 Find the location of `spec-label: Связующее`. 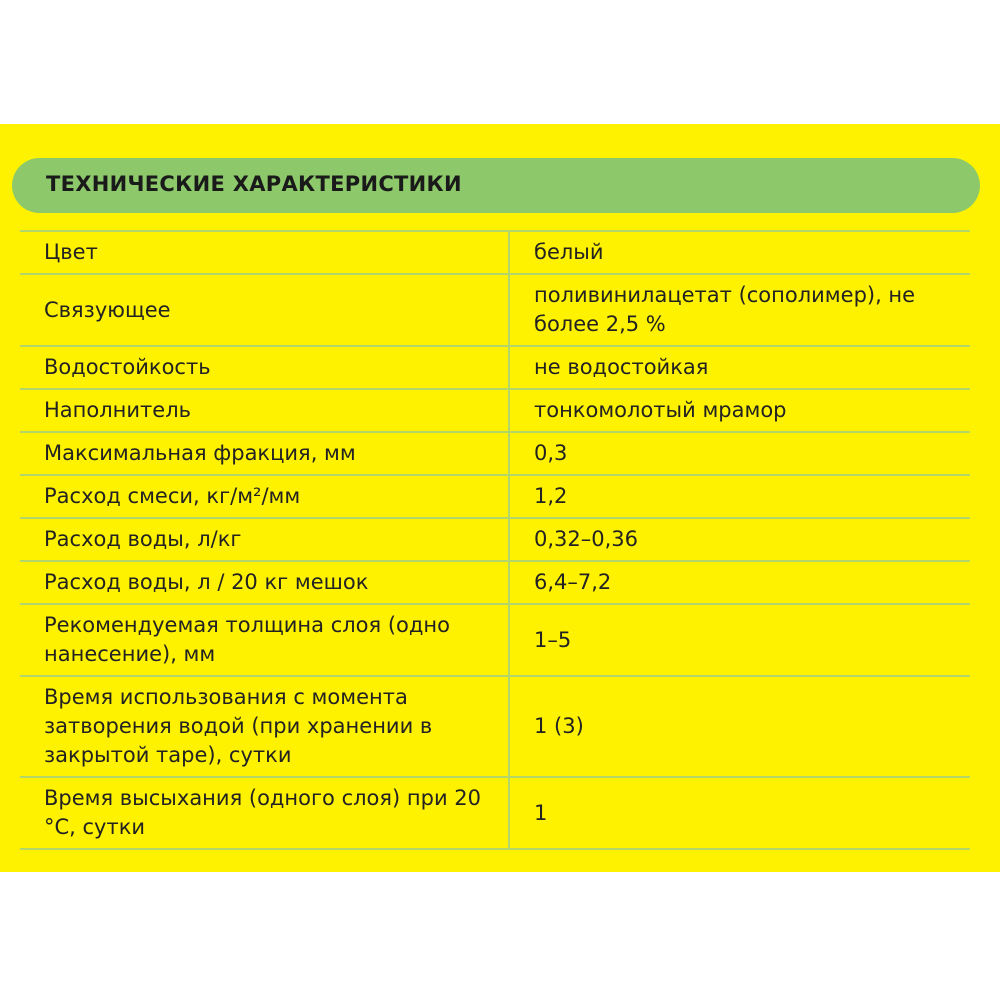

spec-label: Связующее is located at coordinates (265, 310).